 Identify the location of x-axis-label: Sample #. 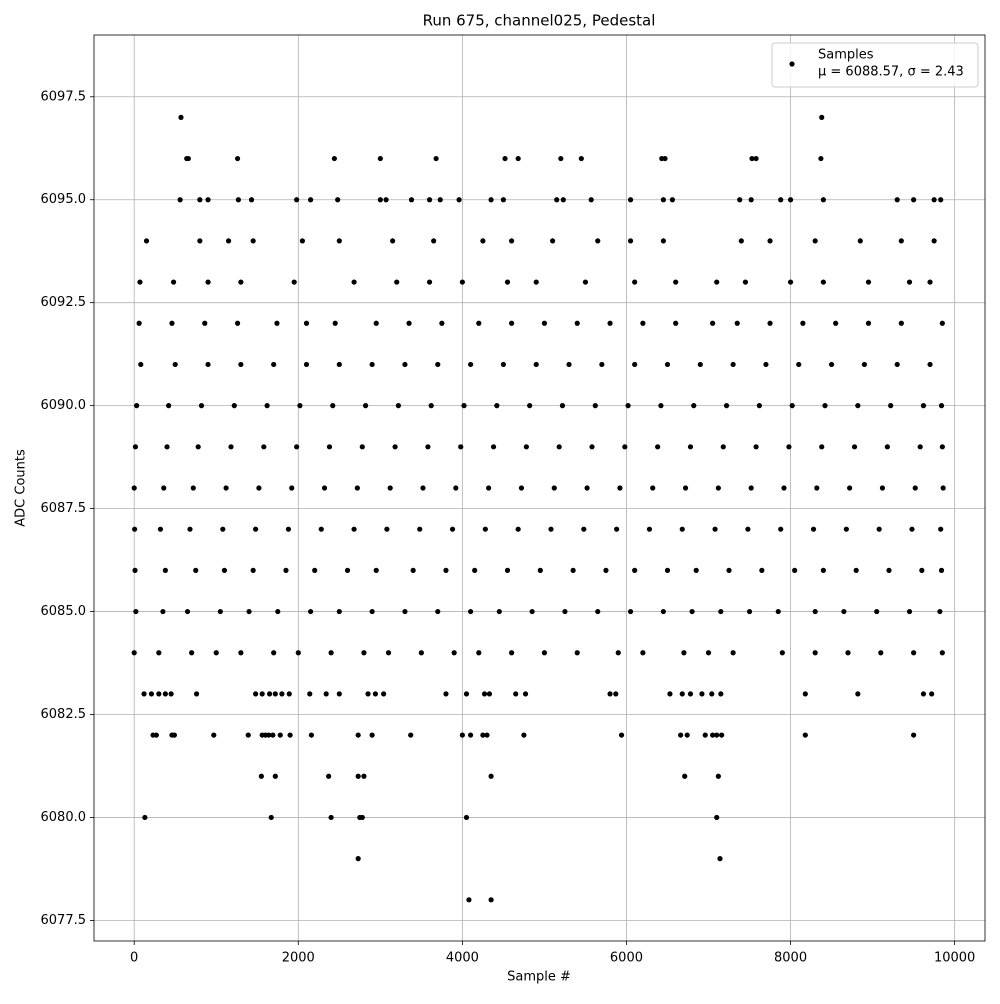
(539, 977).